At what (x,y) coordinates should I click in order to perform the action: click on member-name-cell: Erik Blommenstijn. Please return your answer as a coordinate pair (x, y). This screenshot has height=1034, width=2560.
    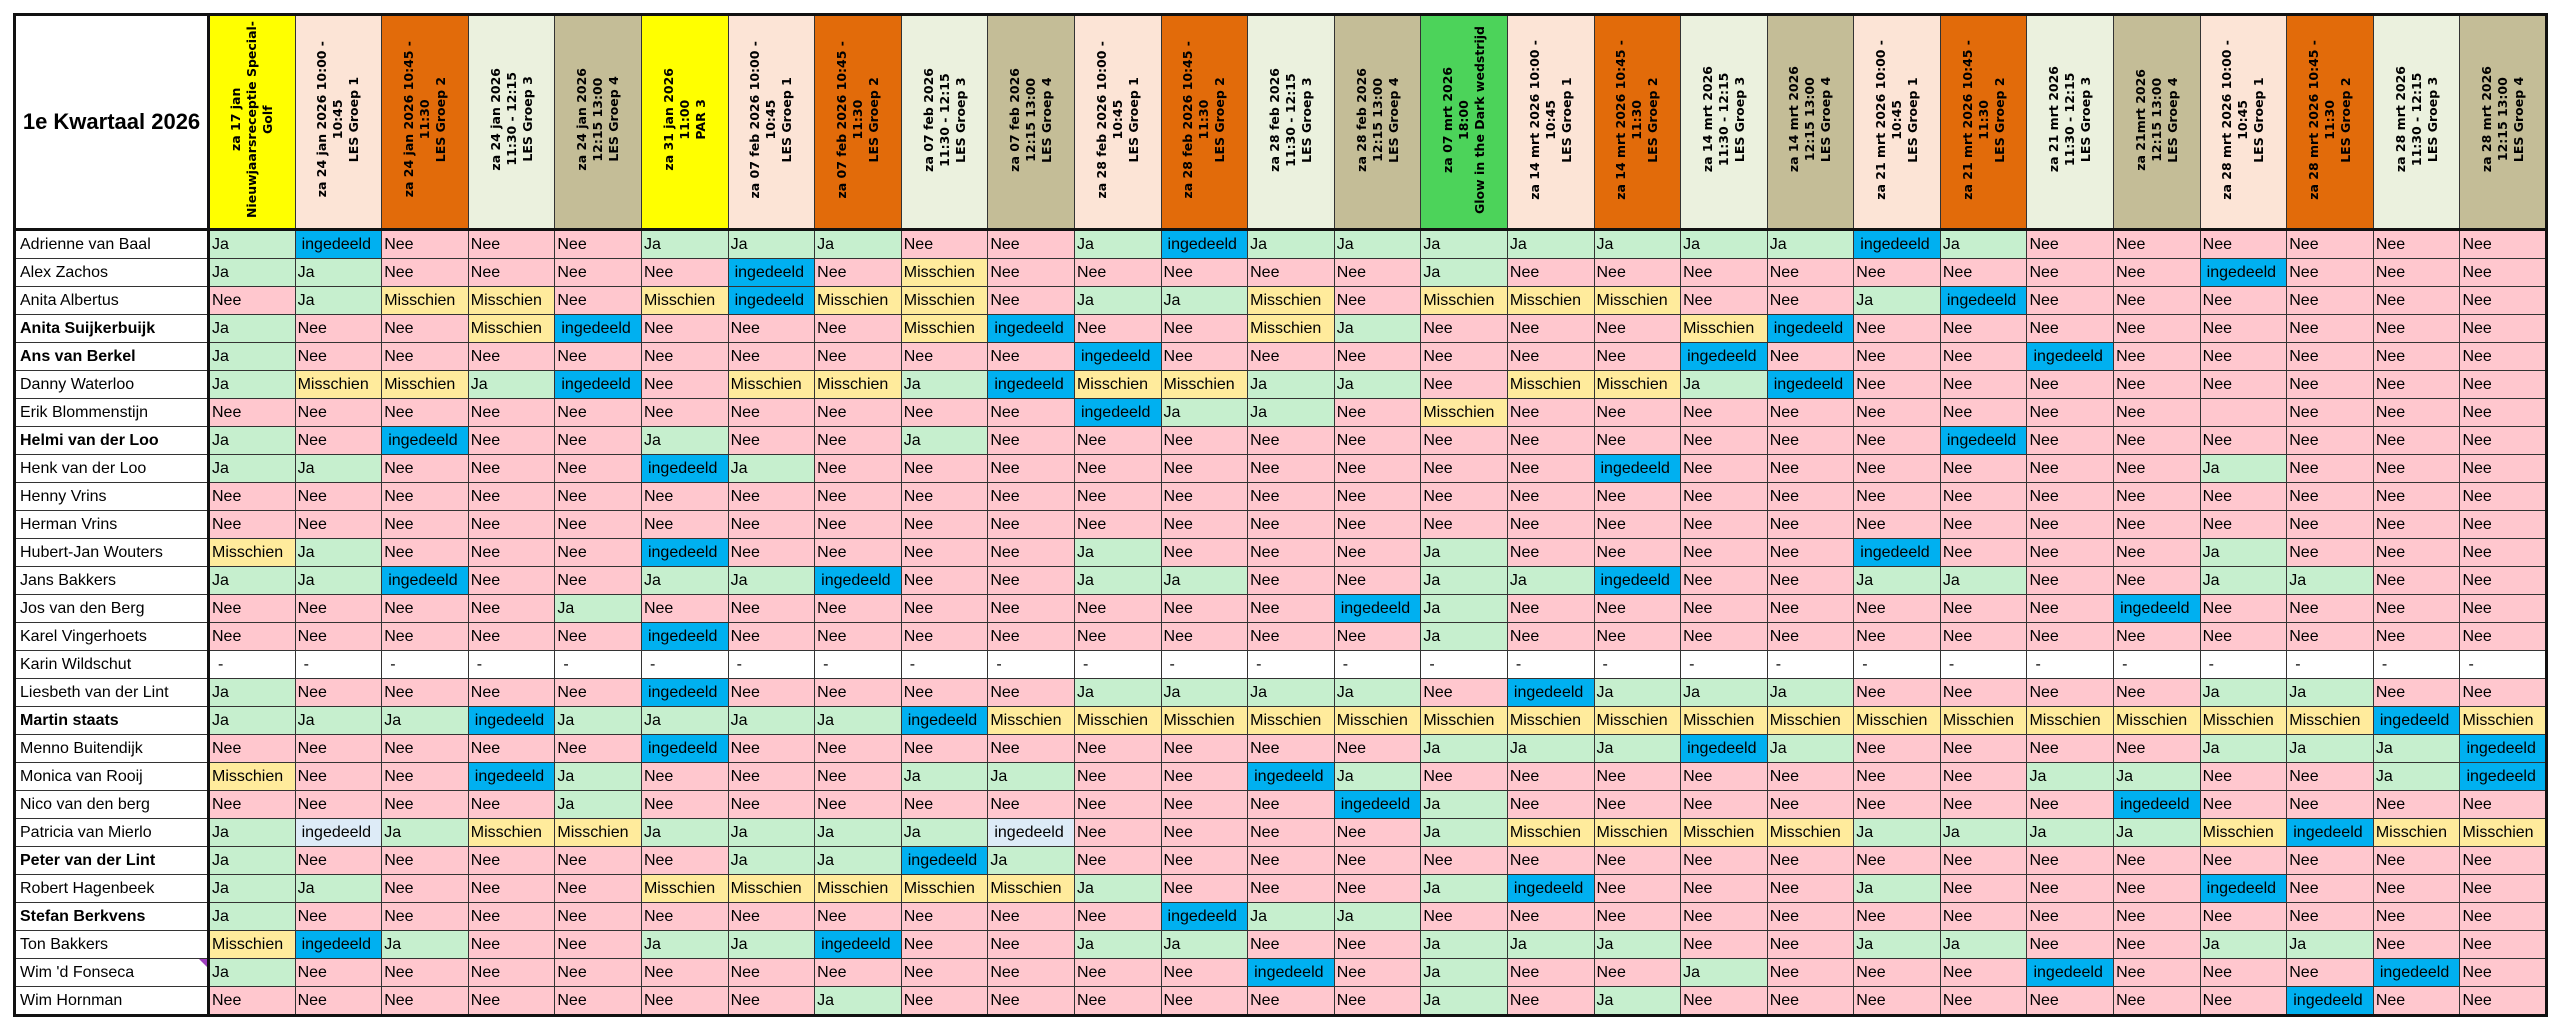
    Looking at the image, I should click on (112, 412).